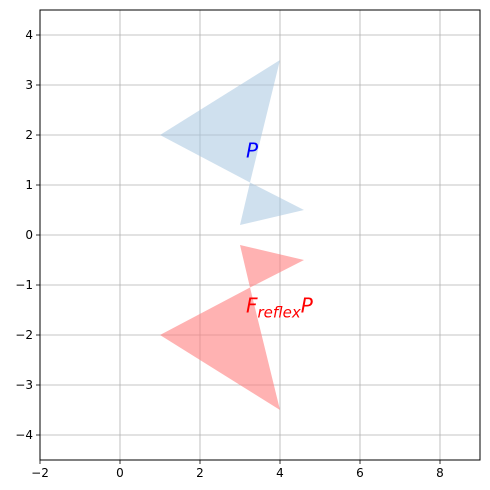 The width and height of the screenshot is (490, 490). What do you see at coordinates (29, 85) in the screenshot?
I see `y-tick-label: 3` at bounding box center [29, 85].